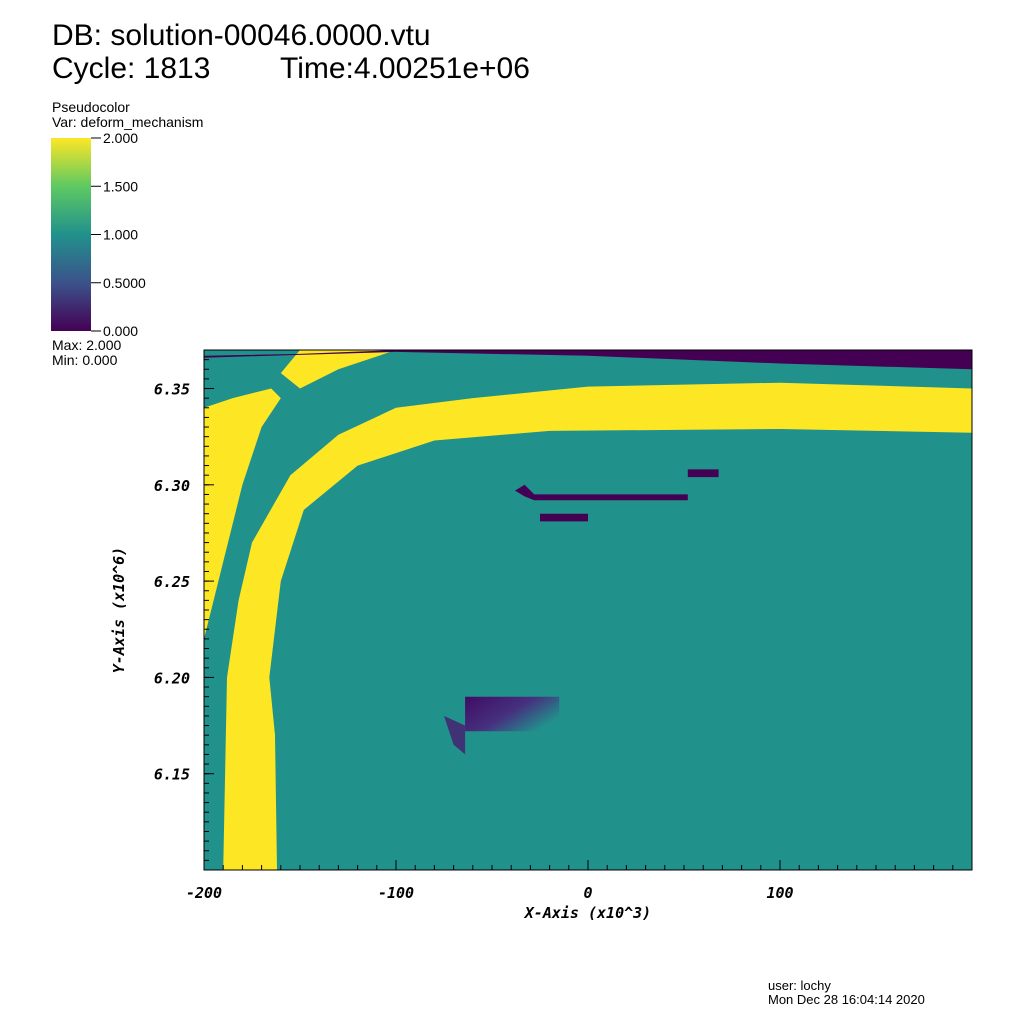 This screenshot has height=1024, width=1024. Describe the element at coordinates (396, 893) in the screenshot. I see `x-tick-label-1: -100` at that location.